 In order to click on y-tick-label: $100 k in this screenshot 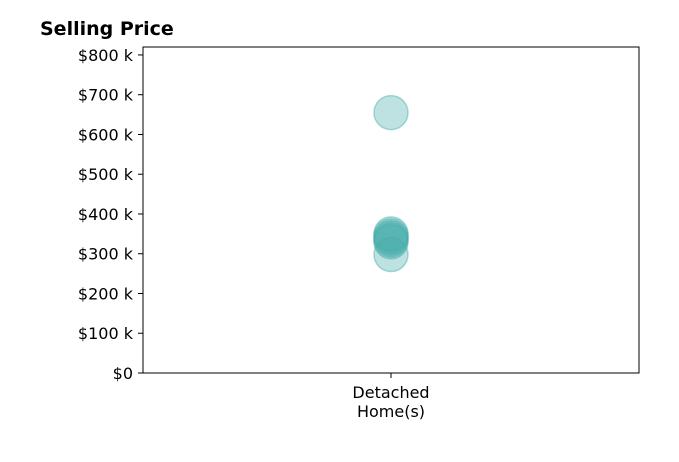, I will do `click(106, 333)`.